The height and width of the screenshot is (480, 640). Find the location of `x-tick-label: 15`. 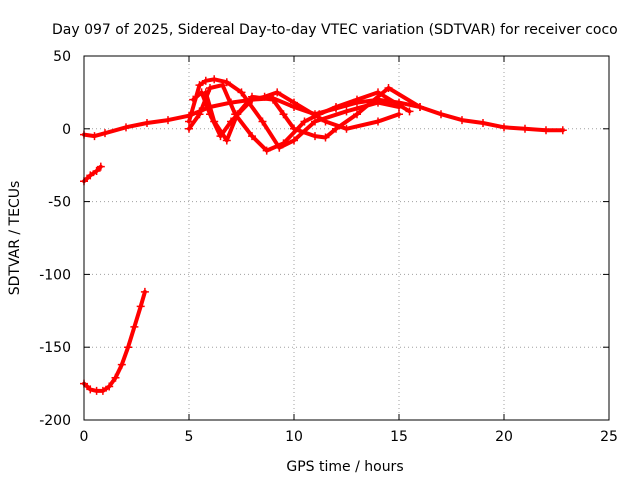

x-tick-label: 15 is located at coordinates (399, 437).